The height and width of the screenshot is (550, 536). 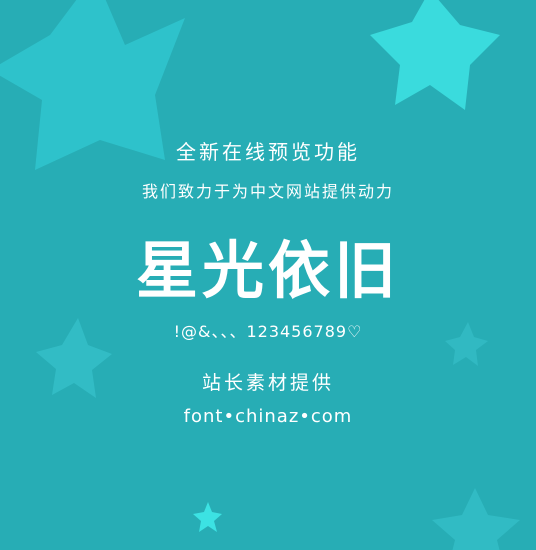 What do you see at coordinates (267, 191) in the screenshot?
I see `tagline-mission: 我们致力于为中文网站提供动力` at bounding box center [267, 191].